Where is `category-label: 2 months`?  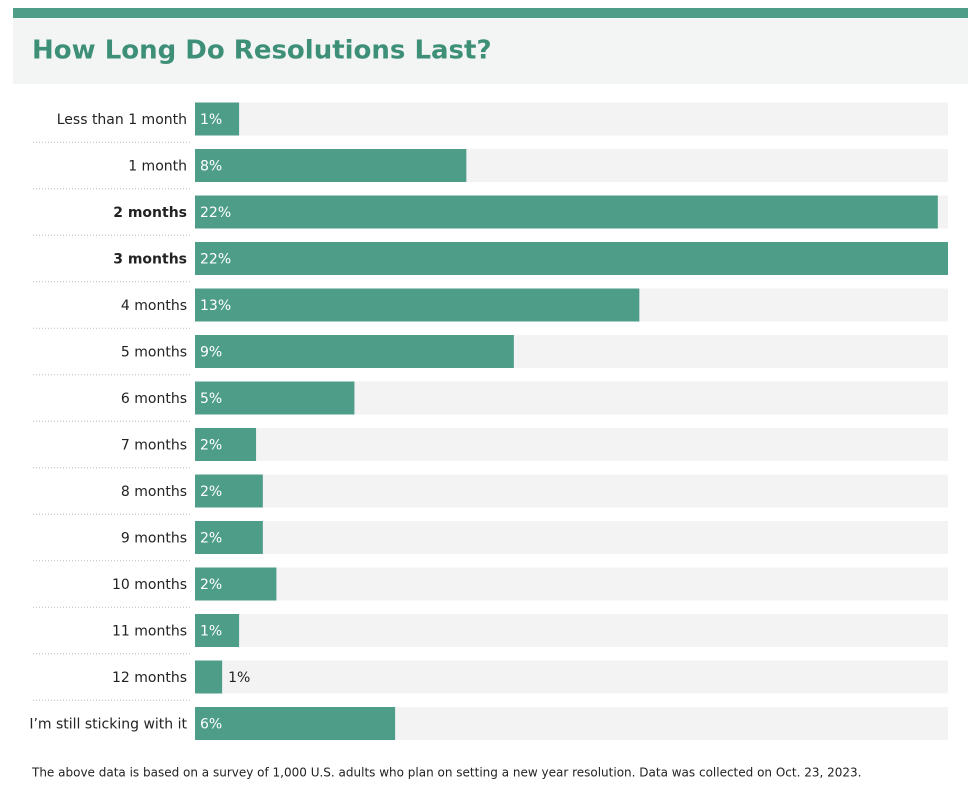
category-label: 2 months is located at coordinates (150, 213).